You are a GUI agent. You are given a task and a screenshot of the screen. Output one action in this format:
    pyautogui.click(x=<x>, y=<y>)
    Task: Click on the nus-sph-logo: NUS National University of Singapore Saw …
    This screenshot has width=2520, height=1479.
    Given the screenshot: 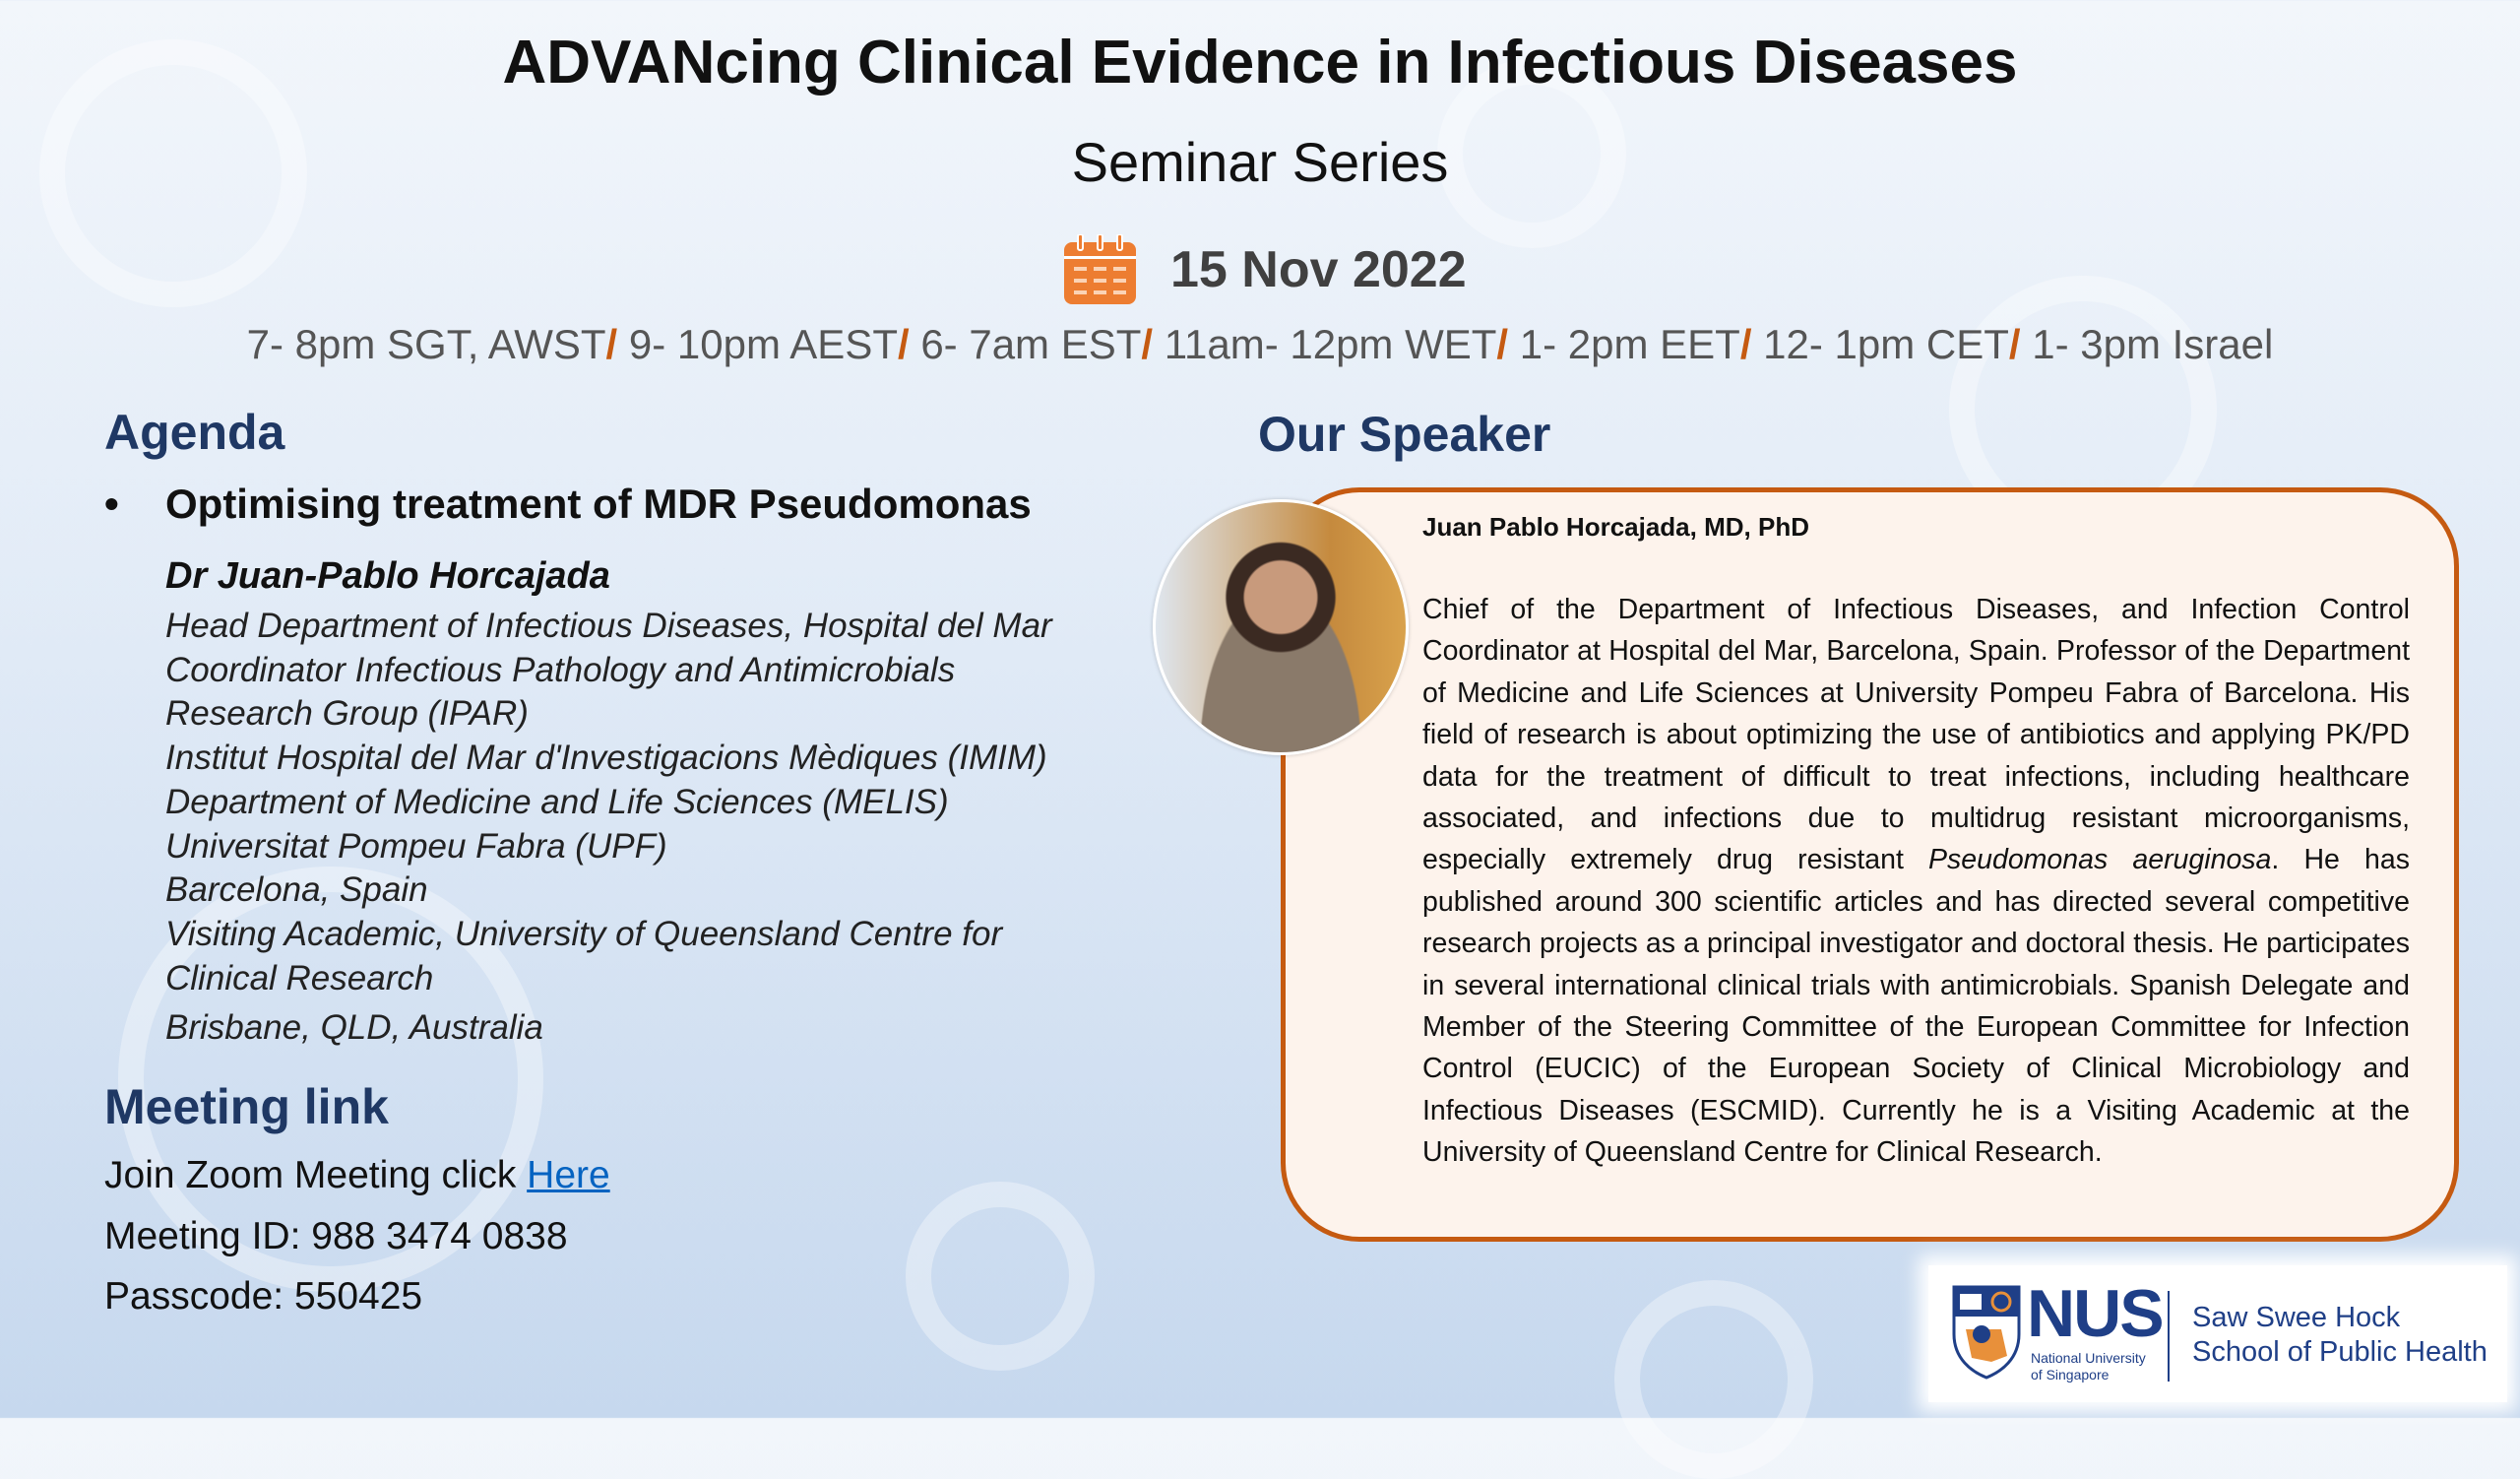 What is the action you would take?
    pyautogui.click(x=2217, y=1333)
    